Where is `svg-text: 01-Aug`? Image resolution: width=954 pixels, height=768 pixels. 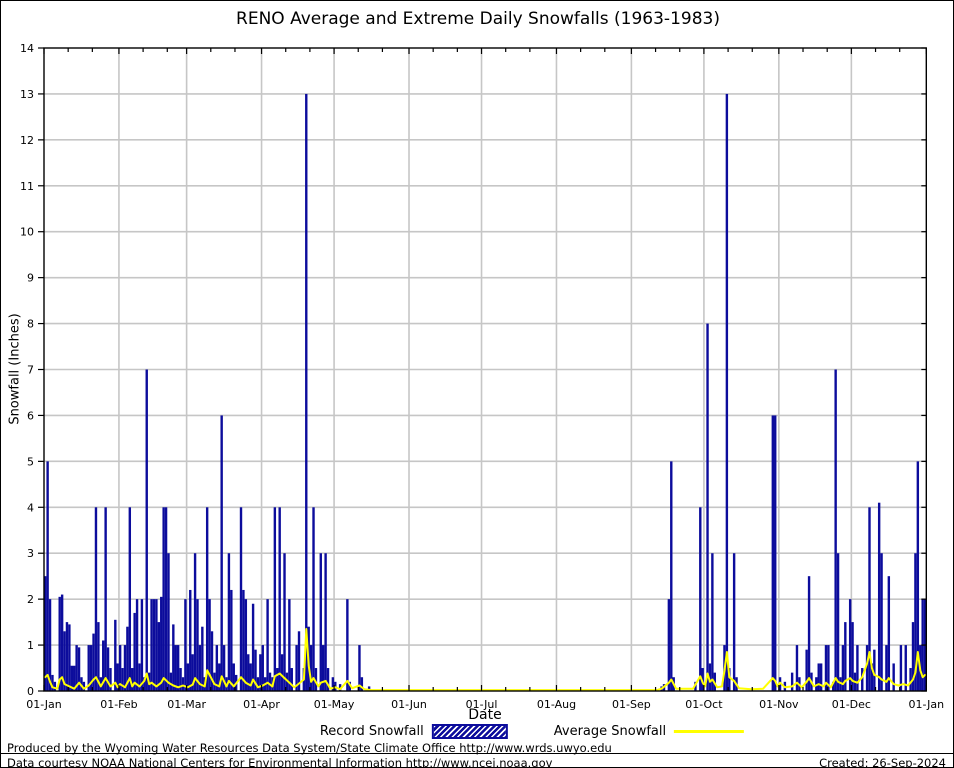
svg-text: 01-Aug is located at coordinates (556, 704).